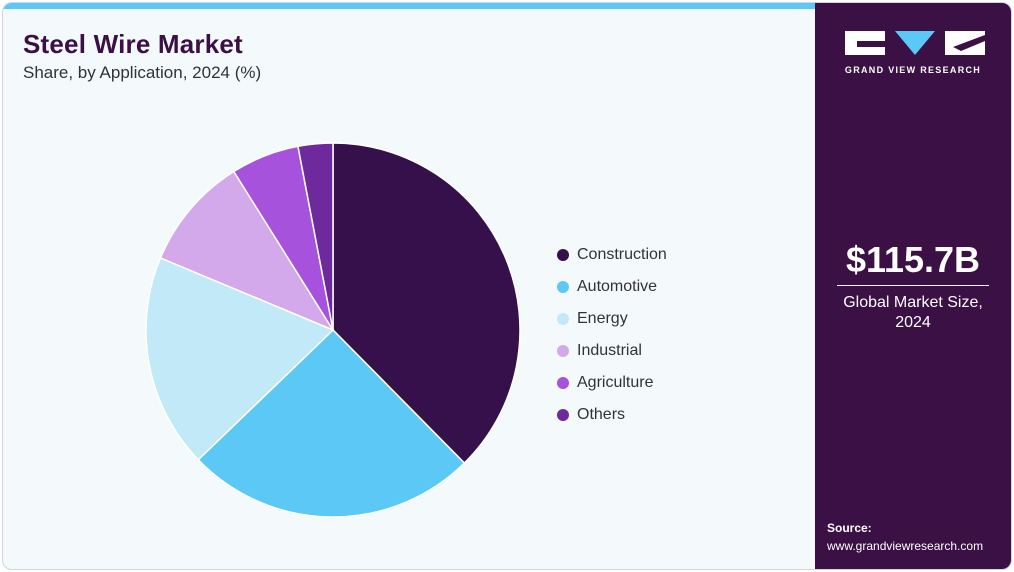 The width and height of the screenshot is (1014, 572). I want to click on market-size-value: $115.7B, so click(913, 259).